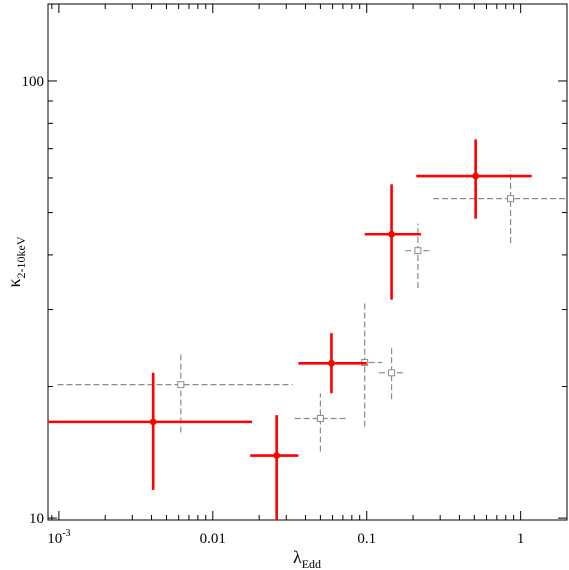  Describe the element at coordinates (213, 539) in the screenshot. I see `x-tick-label: 0.01` at that location.